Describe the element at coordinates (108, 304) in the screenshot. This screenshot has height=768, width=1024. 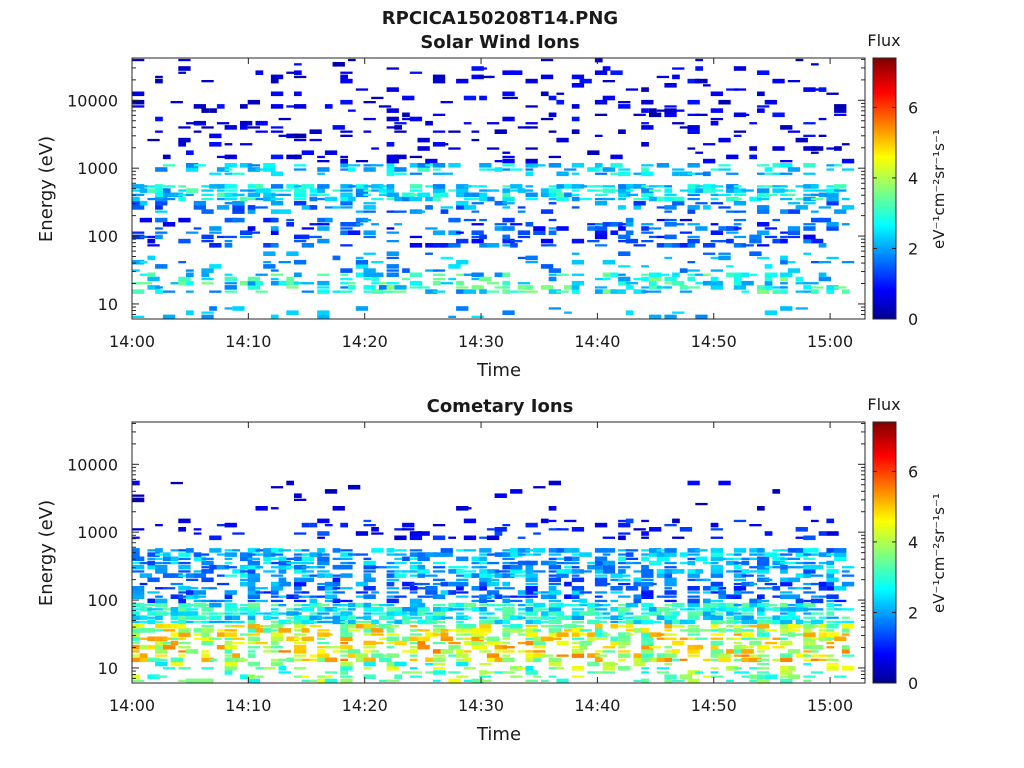
I see `y-tick-label: 10` at that location.